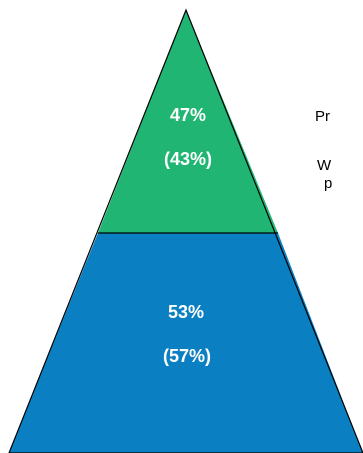 The image size is (363, 453). I want to click on bottom-tier-comparison-label: (57%), so click(186, 356).